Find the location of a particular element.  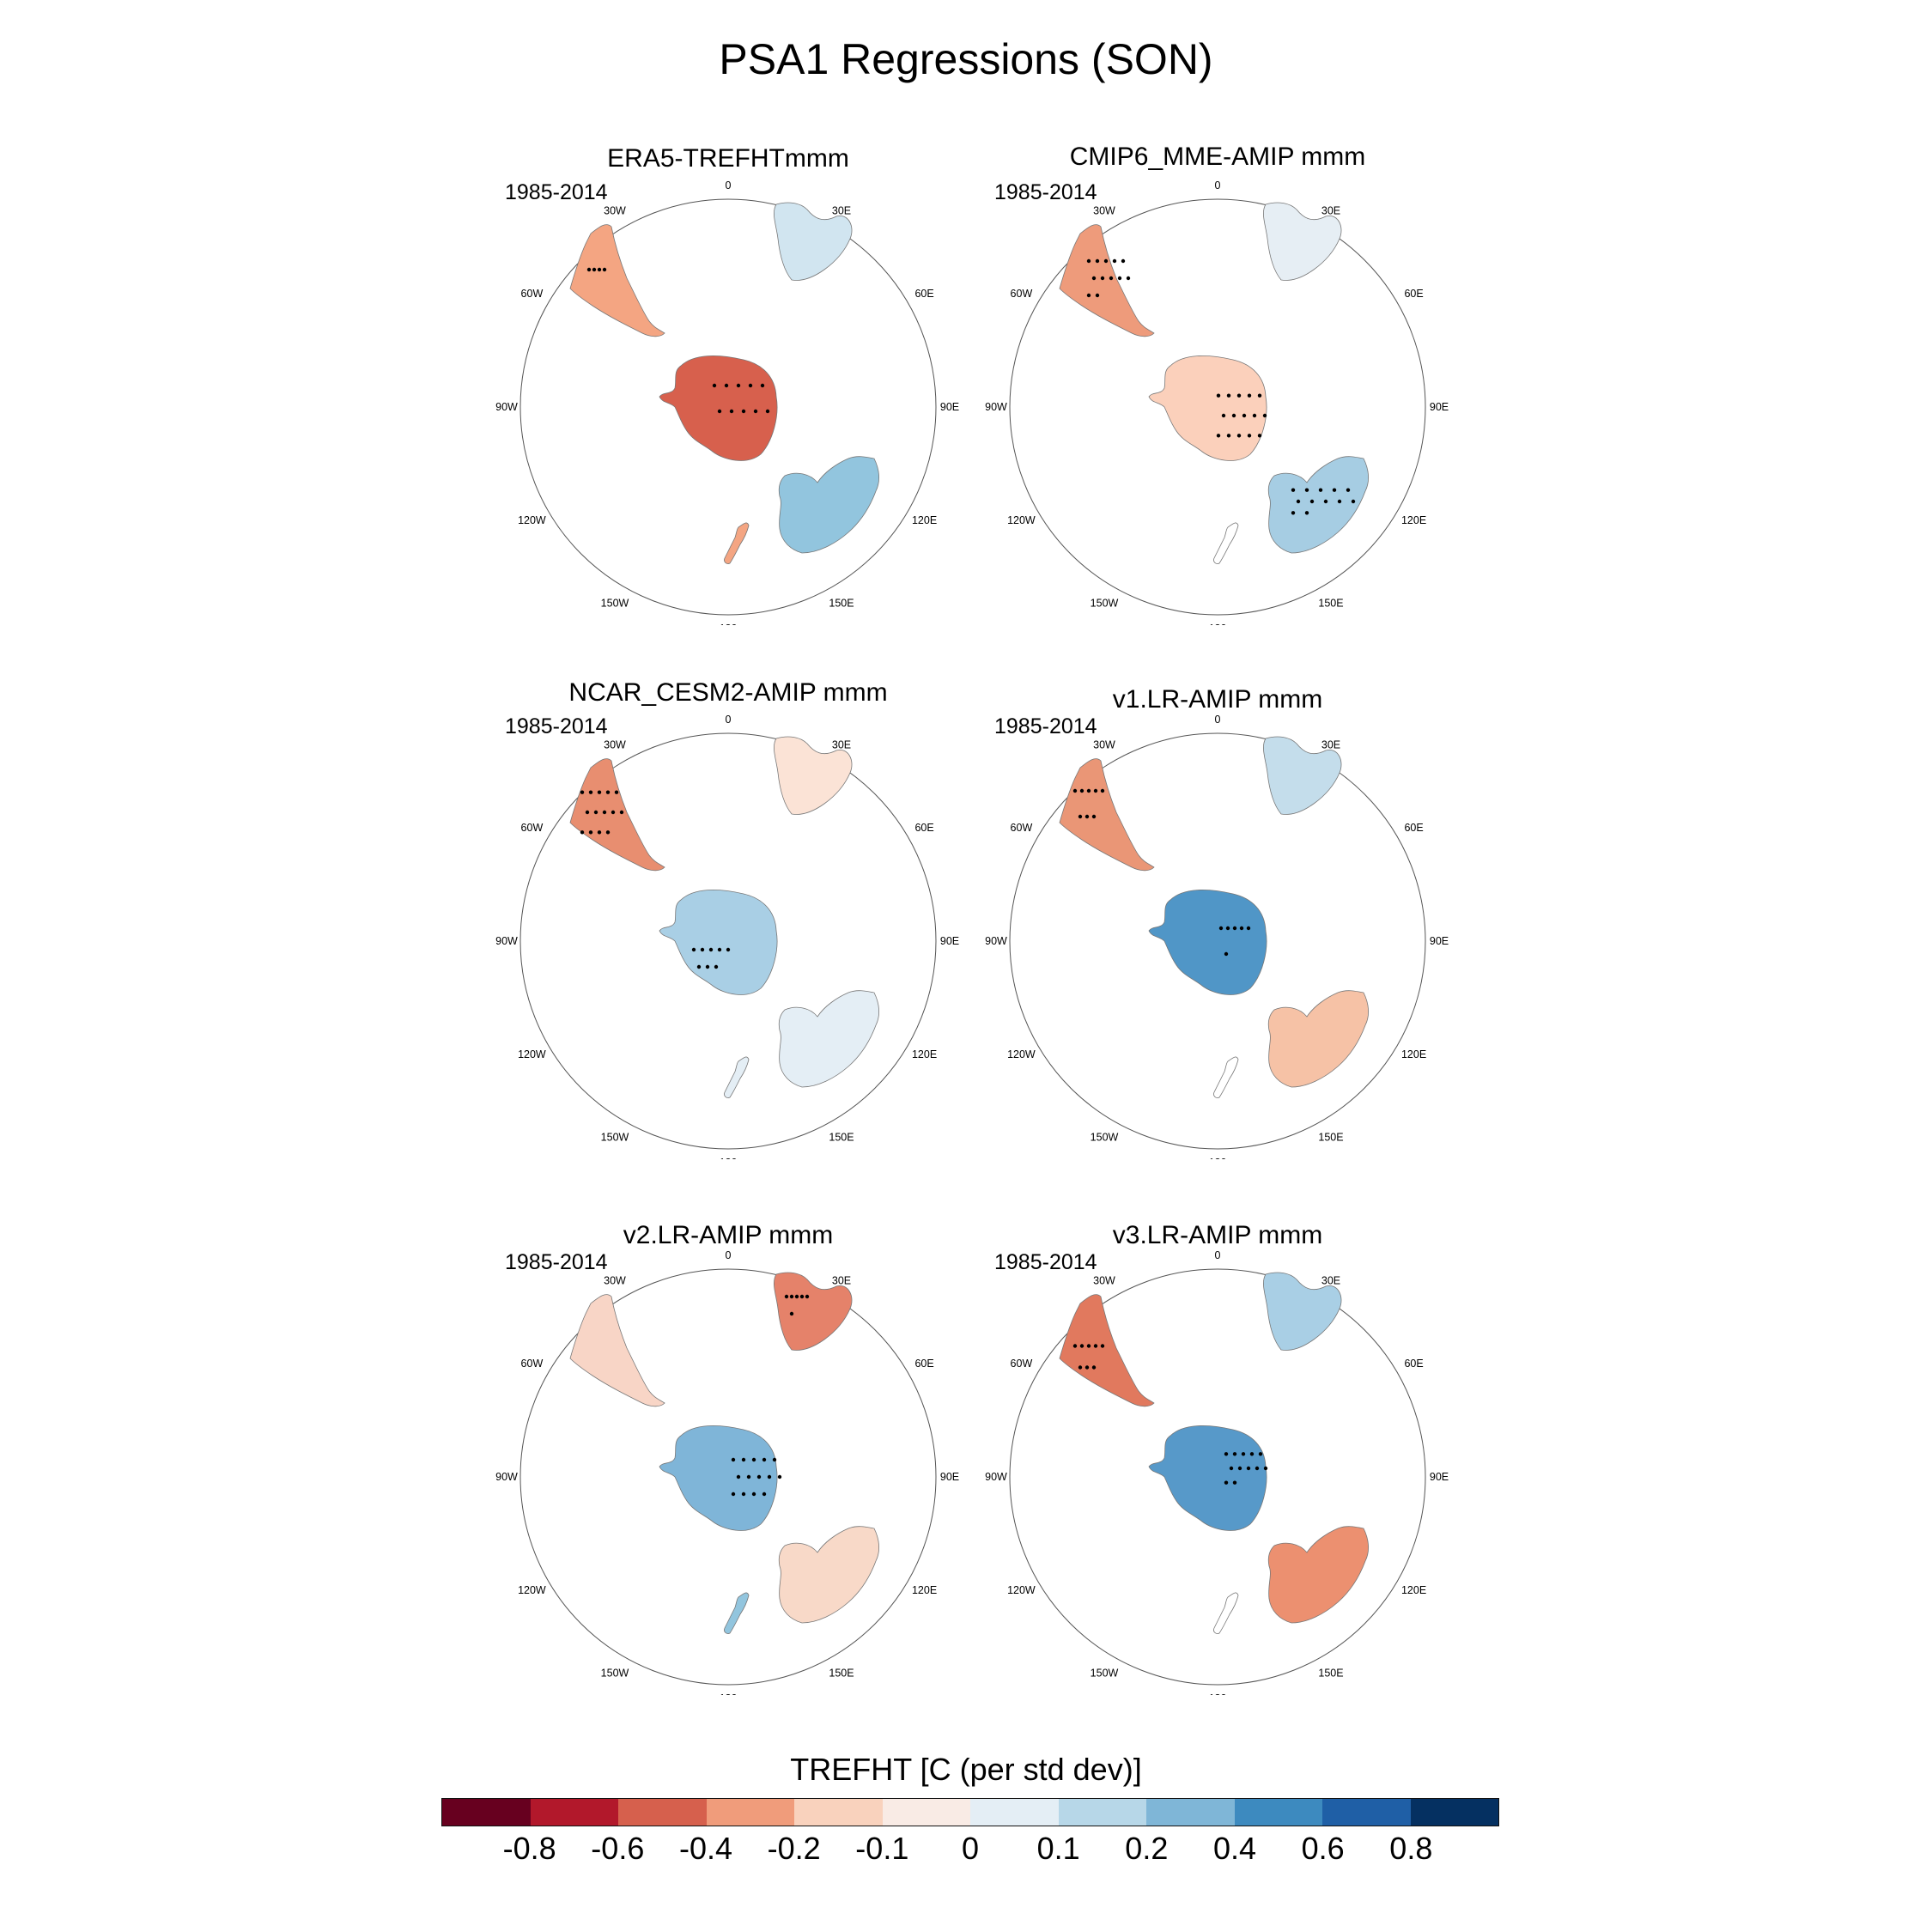

panel-title: v1.LR-AMIP mmm is located at coordinates (1217, 700).